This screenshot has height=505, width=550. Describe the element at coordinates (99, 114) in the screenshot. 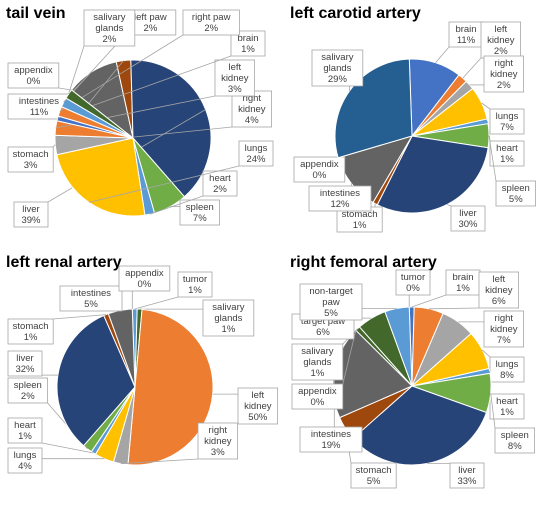

I see `pie-slice-salivary-glands` at that location.